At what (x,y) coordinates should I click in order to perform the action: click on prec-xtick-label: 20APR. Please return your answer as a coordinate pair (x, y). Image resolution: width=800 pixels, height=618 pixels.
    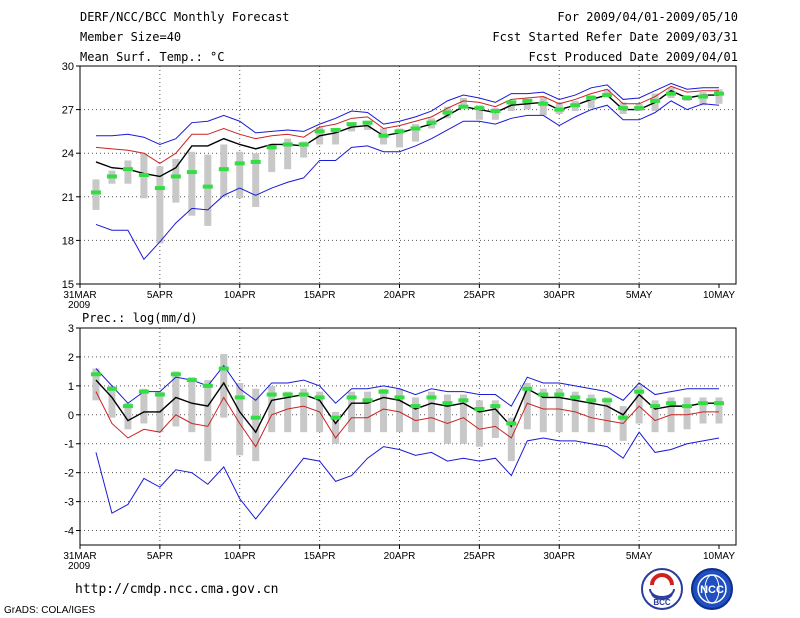
    Looking at the image, I should click on (400, 556).